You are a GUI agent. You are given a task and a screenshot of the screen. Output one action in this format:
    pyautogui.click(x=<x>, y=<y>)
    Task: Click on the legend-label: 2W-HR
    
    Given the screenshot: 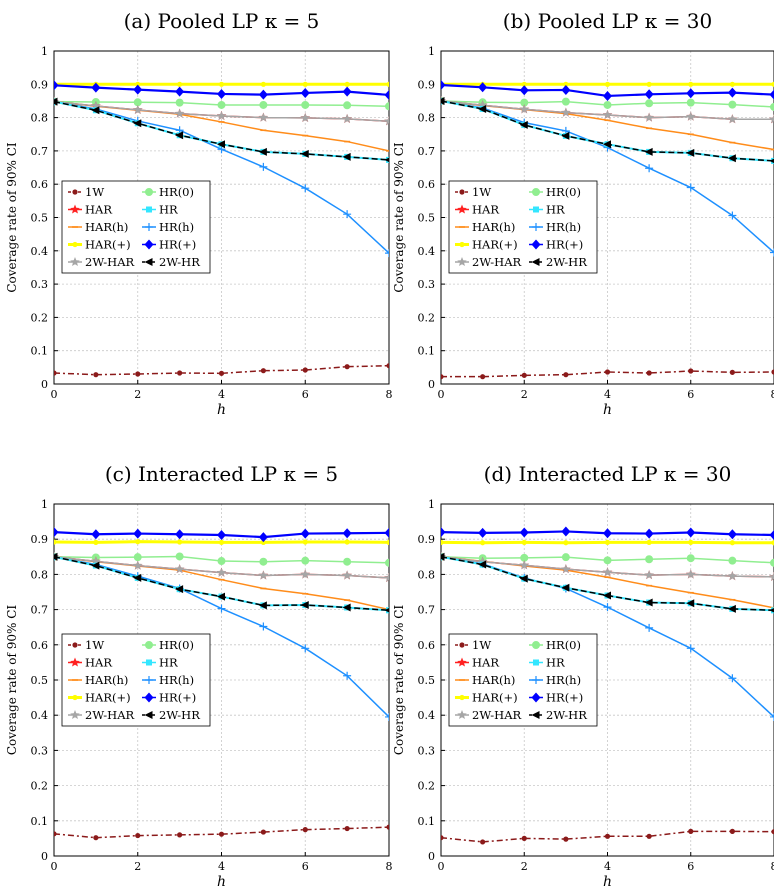 What is the action you would take?
    pyautogui.click(x=566, y=262)
    